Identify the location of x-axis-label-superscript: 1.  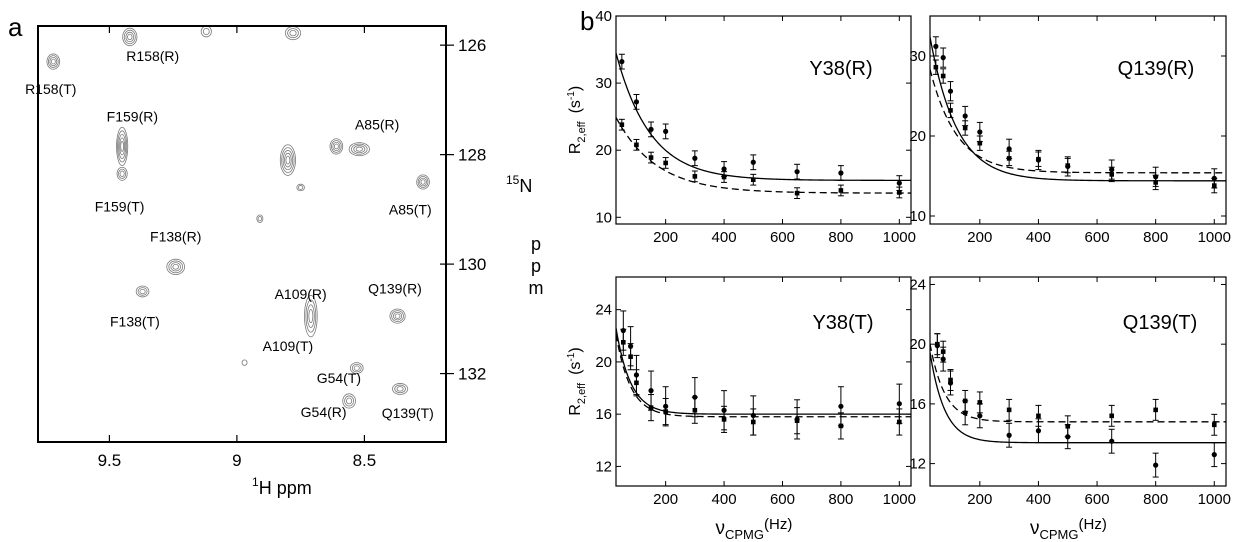
(255, 482).